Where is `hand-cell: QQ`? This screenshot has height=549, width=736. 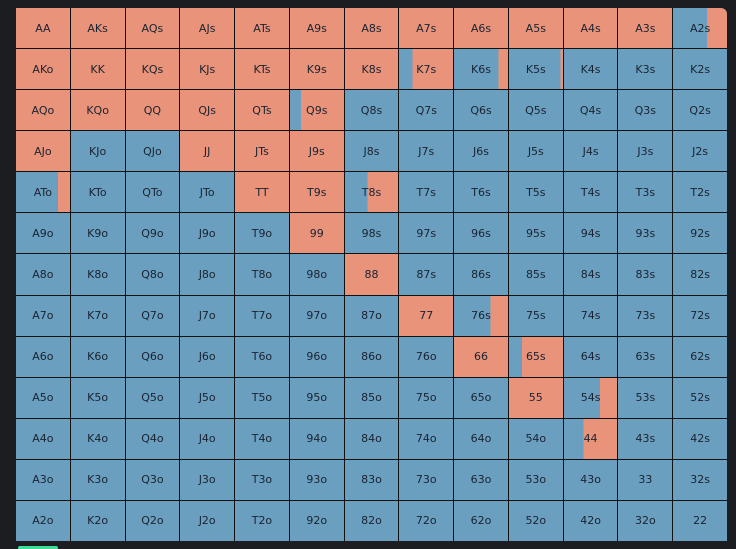 hand-cell: QQ is located at coordinates (152, 110).